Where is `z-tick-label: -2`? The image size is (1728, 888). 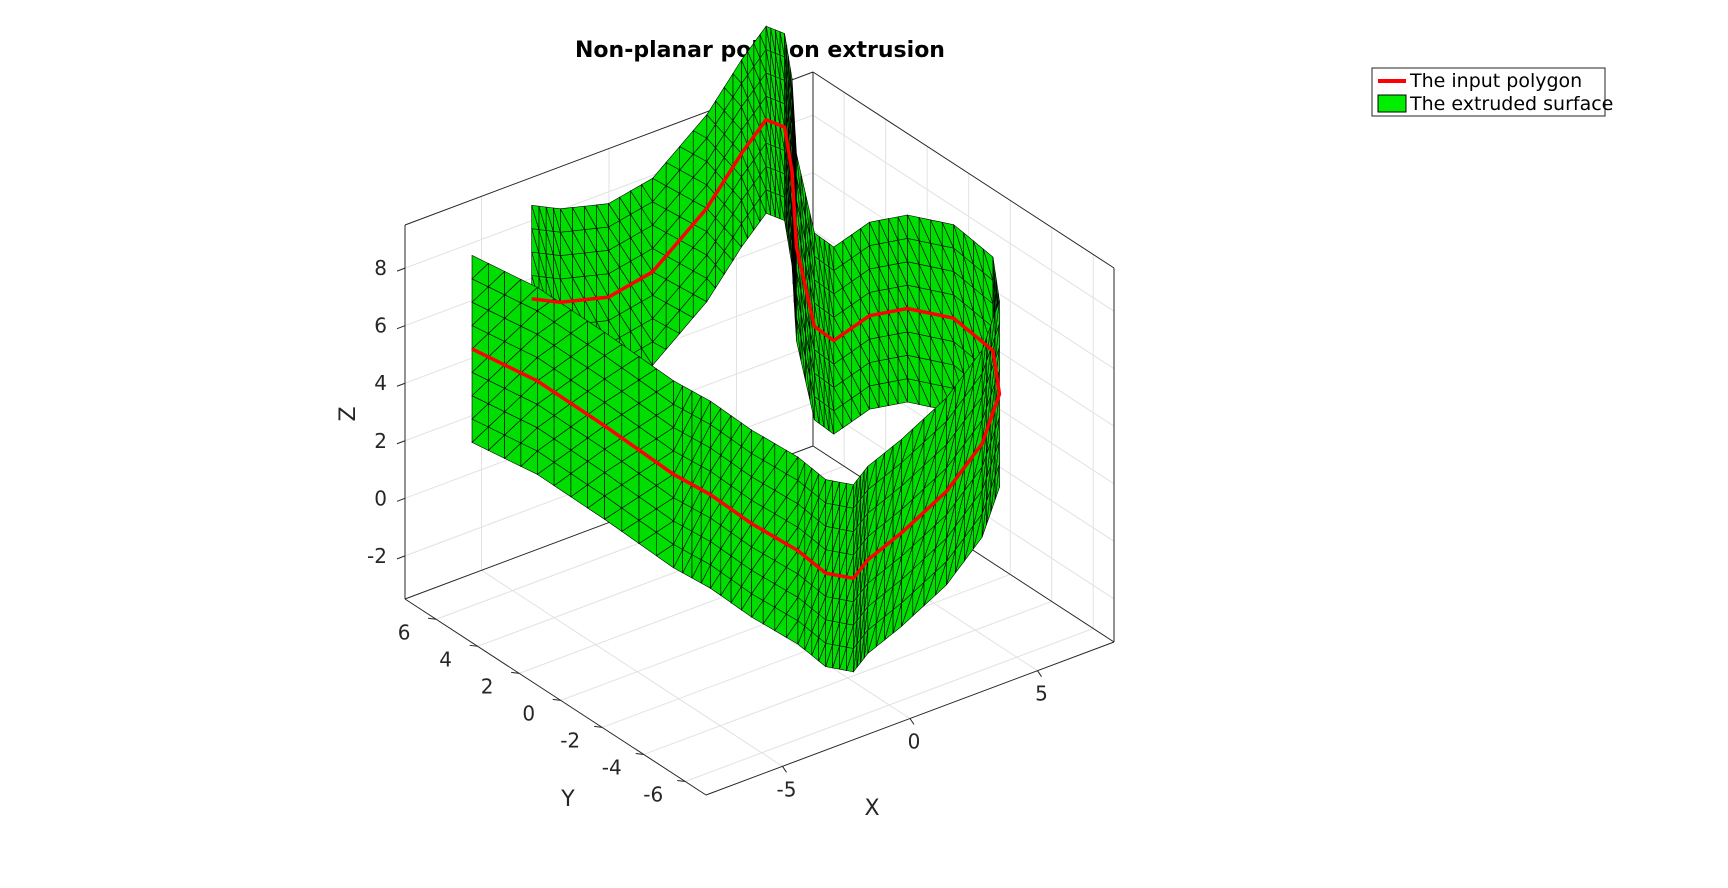
z-tick-label: -2 is located at coordinates (377, 556).